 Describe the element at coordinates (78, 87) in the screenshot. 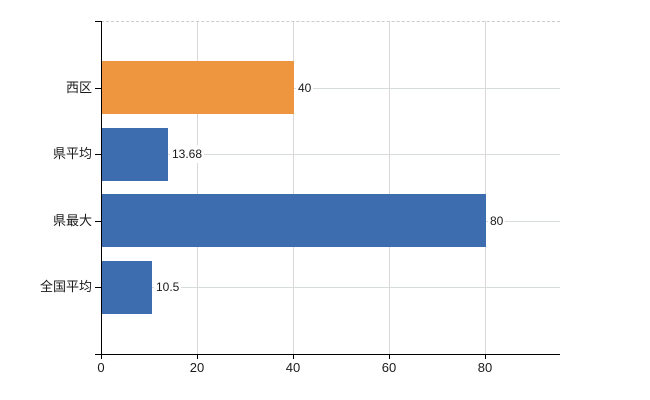

I see `category-label: 西区` at that location.